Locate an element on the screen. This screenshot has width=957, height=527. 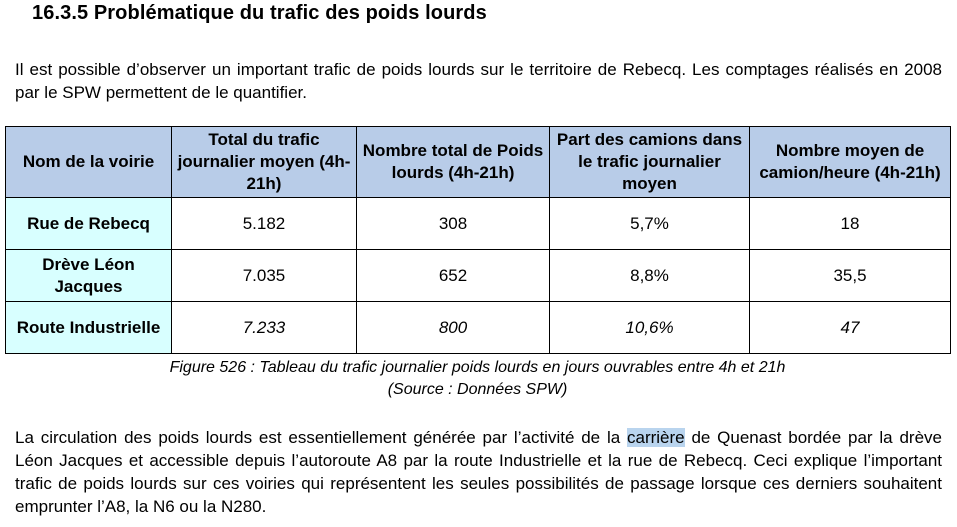
cell-total-traffic: 5.182 is located at coordinates (264, 223).